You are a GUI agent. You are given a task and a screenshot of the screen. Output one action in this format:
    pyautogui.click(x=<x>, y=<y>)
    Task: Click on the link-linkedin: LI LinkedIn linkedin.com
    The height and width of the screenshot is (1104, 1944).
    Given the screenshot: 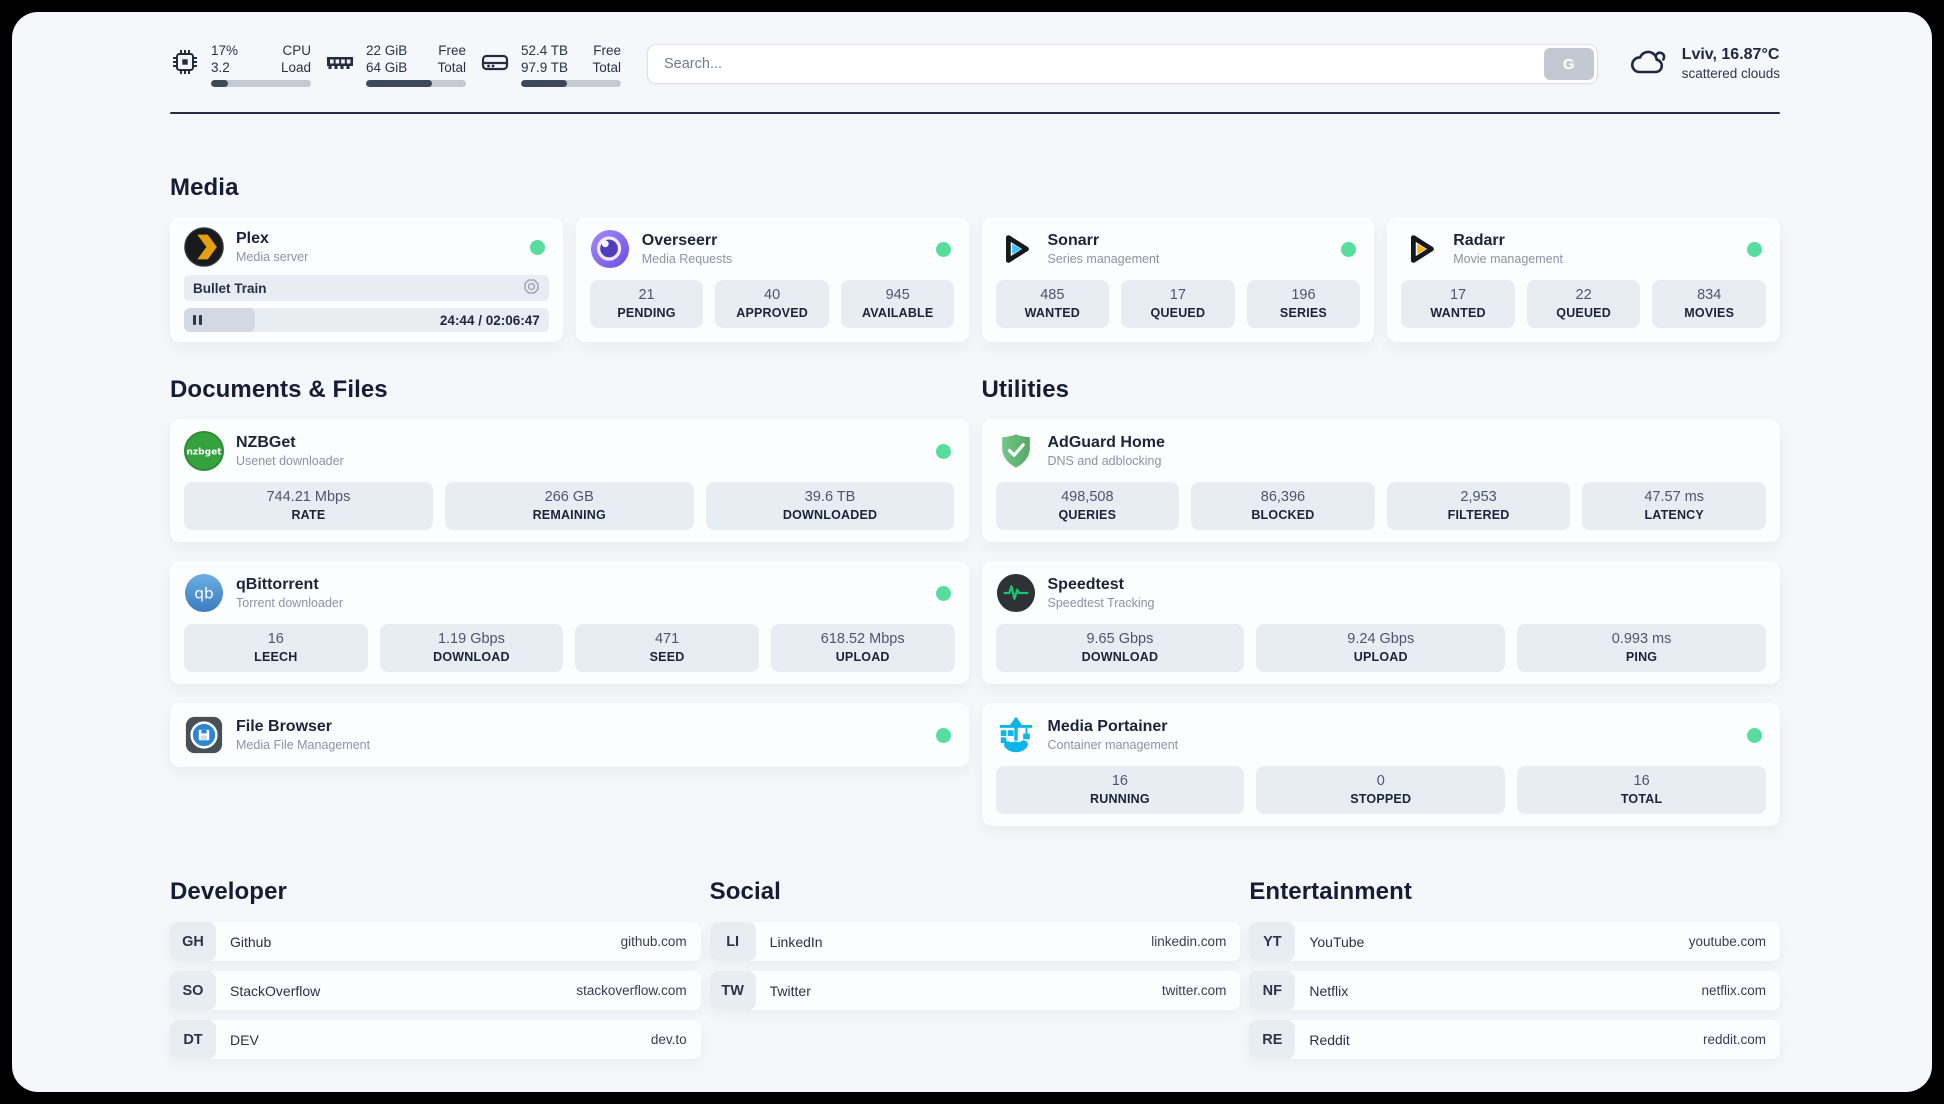 What is the action you would take?
    pyautogui.click(x=975, y=941)
    